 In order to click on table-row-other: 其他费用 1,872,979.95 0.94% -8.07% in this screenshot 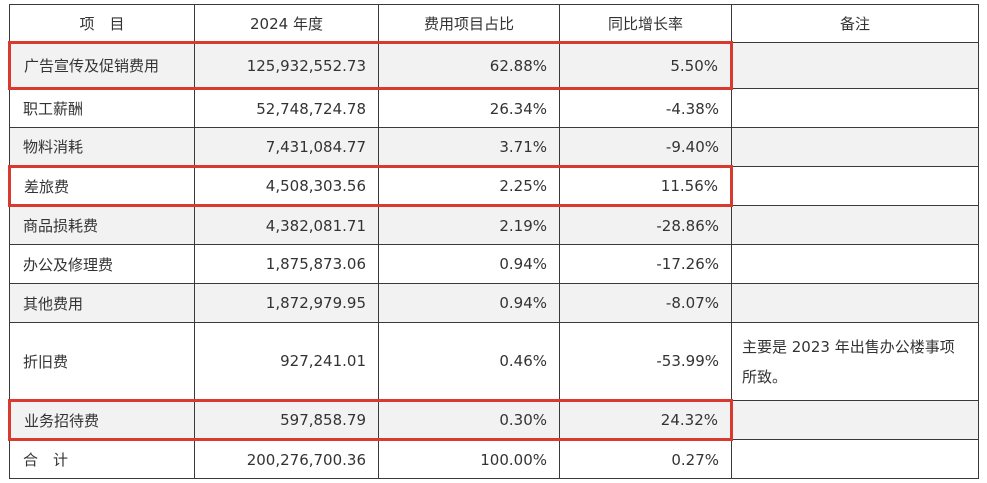, I will do `click(494, 303)`.